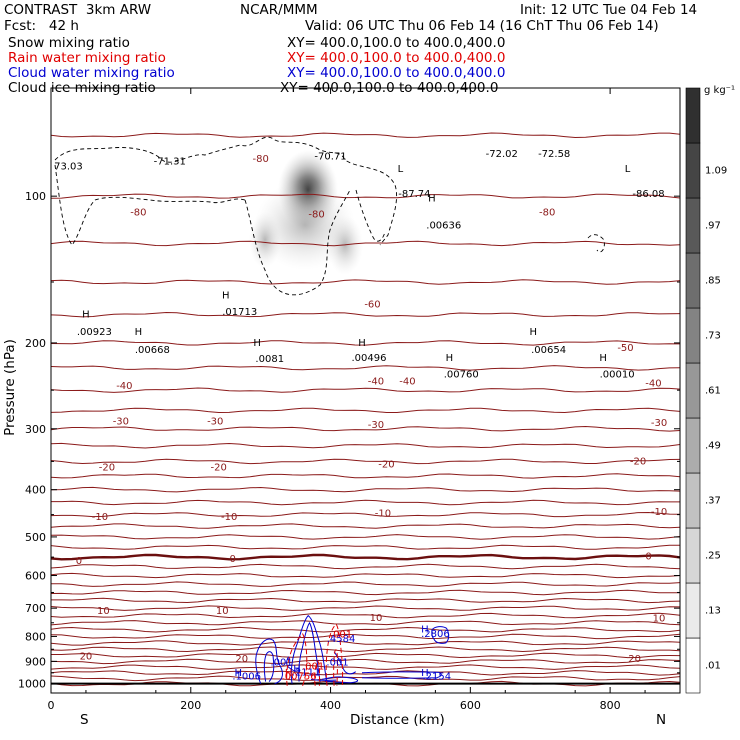 The width and height of the screenshot is (740, 740). I want to click on extremum-label: .0081, so click(269, 359).